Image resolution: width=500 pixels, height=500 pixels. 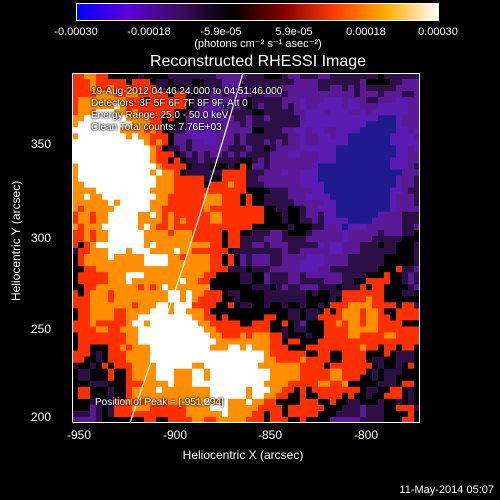 I want to click on x-axis-label: Heliocentric X (arcsec), so click(x=243, y=455).